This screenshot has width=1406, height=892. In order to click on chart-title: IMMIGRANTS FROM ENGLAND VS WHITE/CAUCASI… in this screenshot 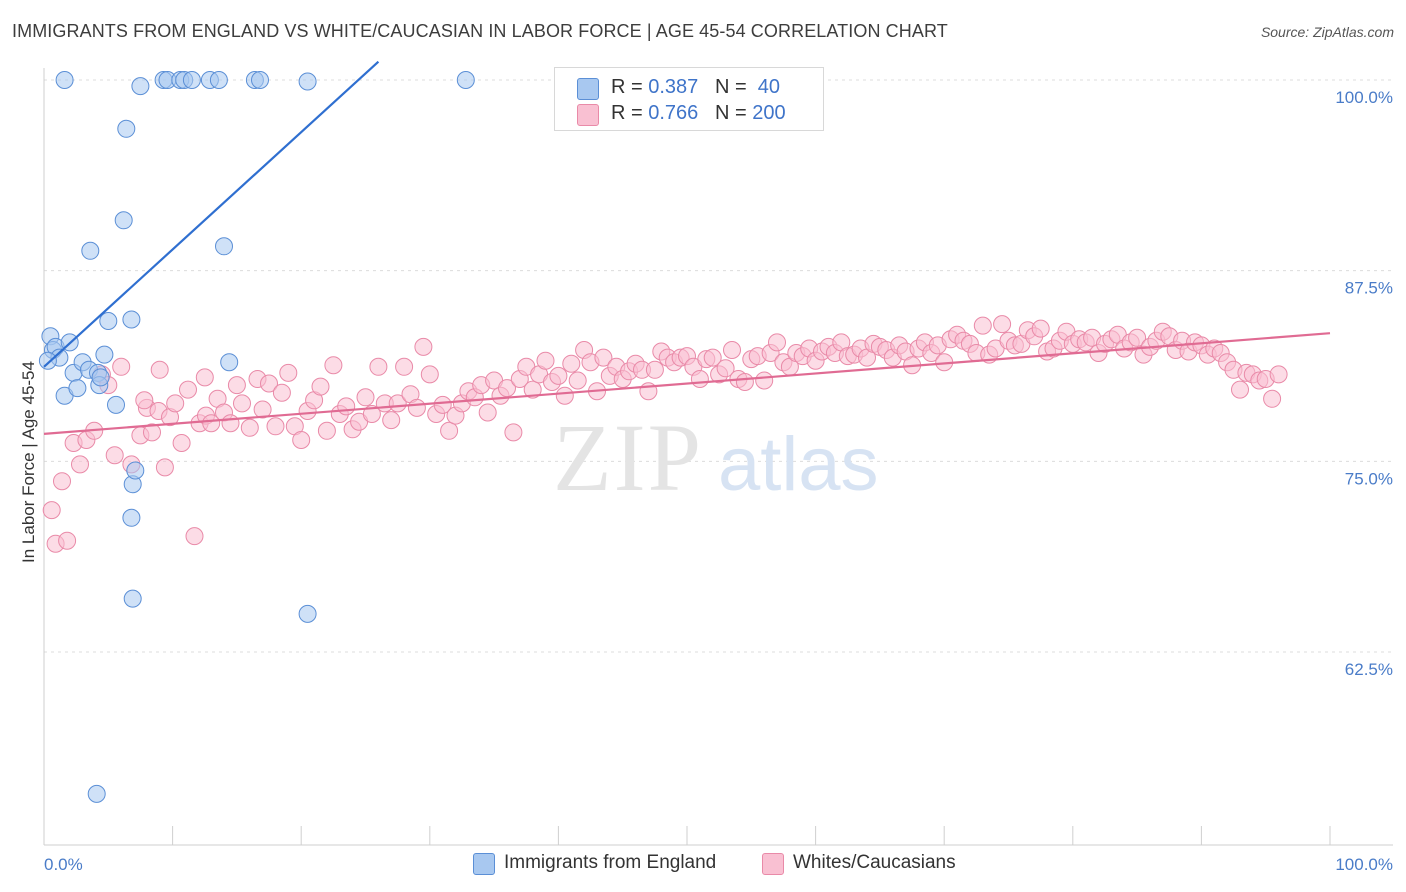, I will do `click(480, 31)`.